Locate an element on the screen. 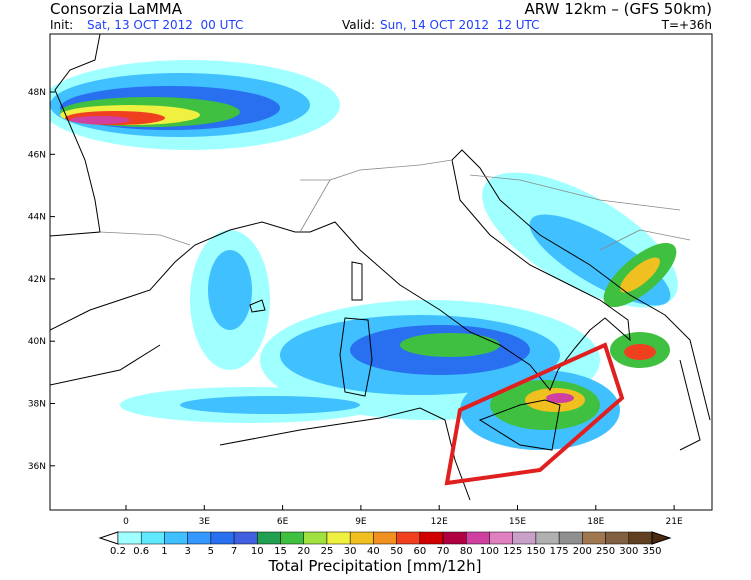 The image size is (751, 580). colorbar-label: 10 is located at coordinates (257, 551).